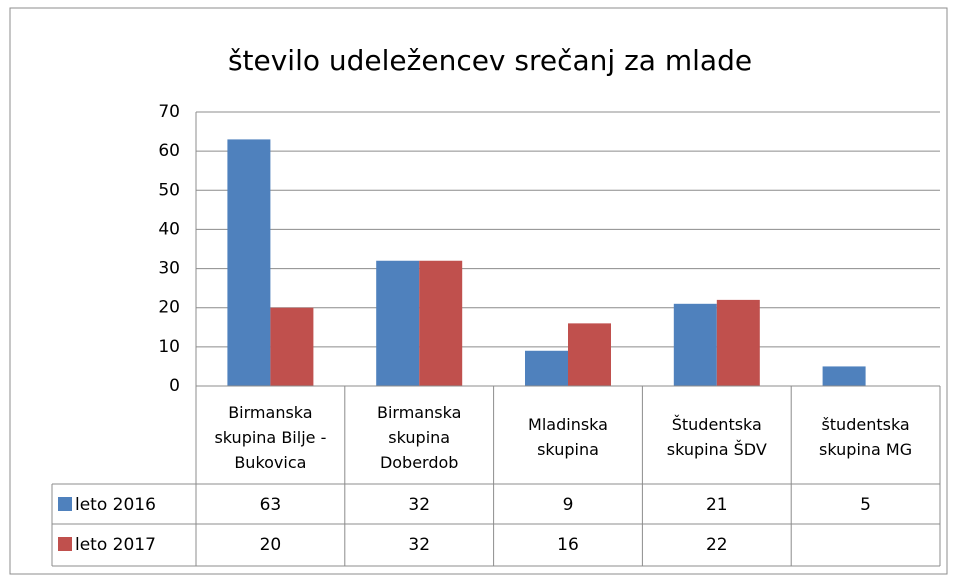  I want to click on y-tick-label: 10, so click(169, 347).